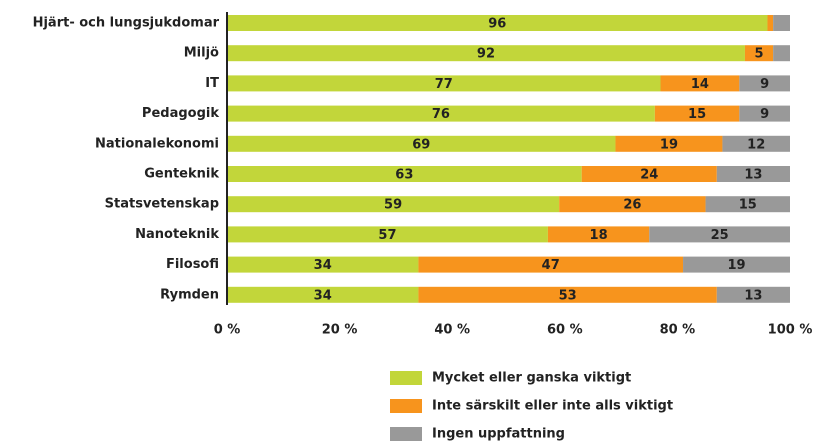 This screenshot has width=815, height=443. Describe the element at coordinates (340, 330) in the screenshot. I see `x-tick-label: 20 %` at that location.